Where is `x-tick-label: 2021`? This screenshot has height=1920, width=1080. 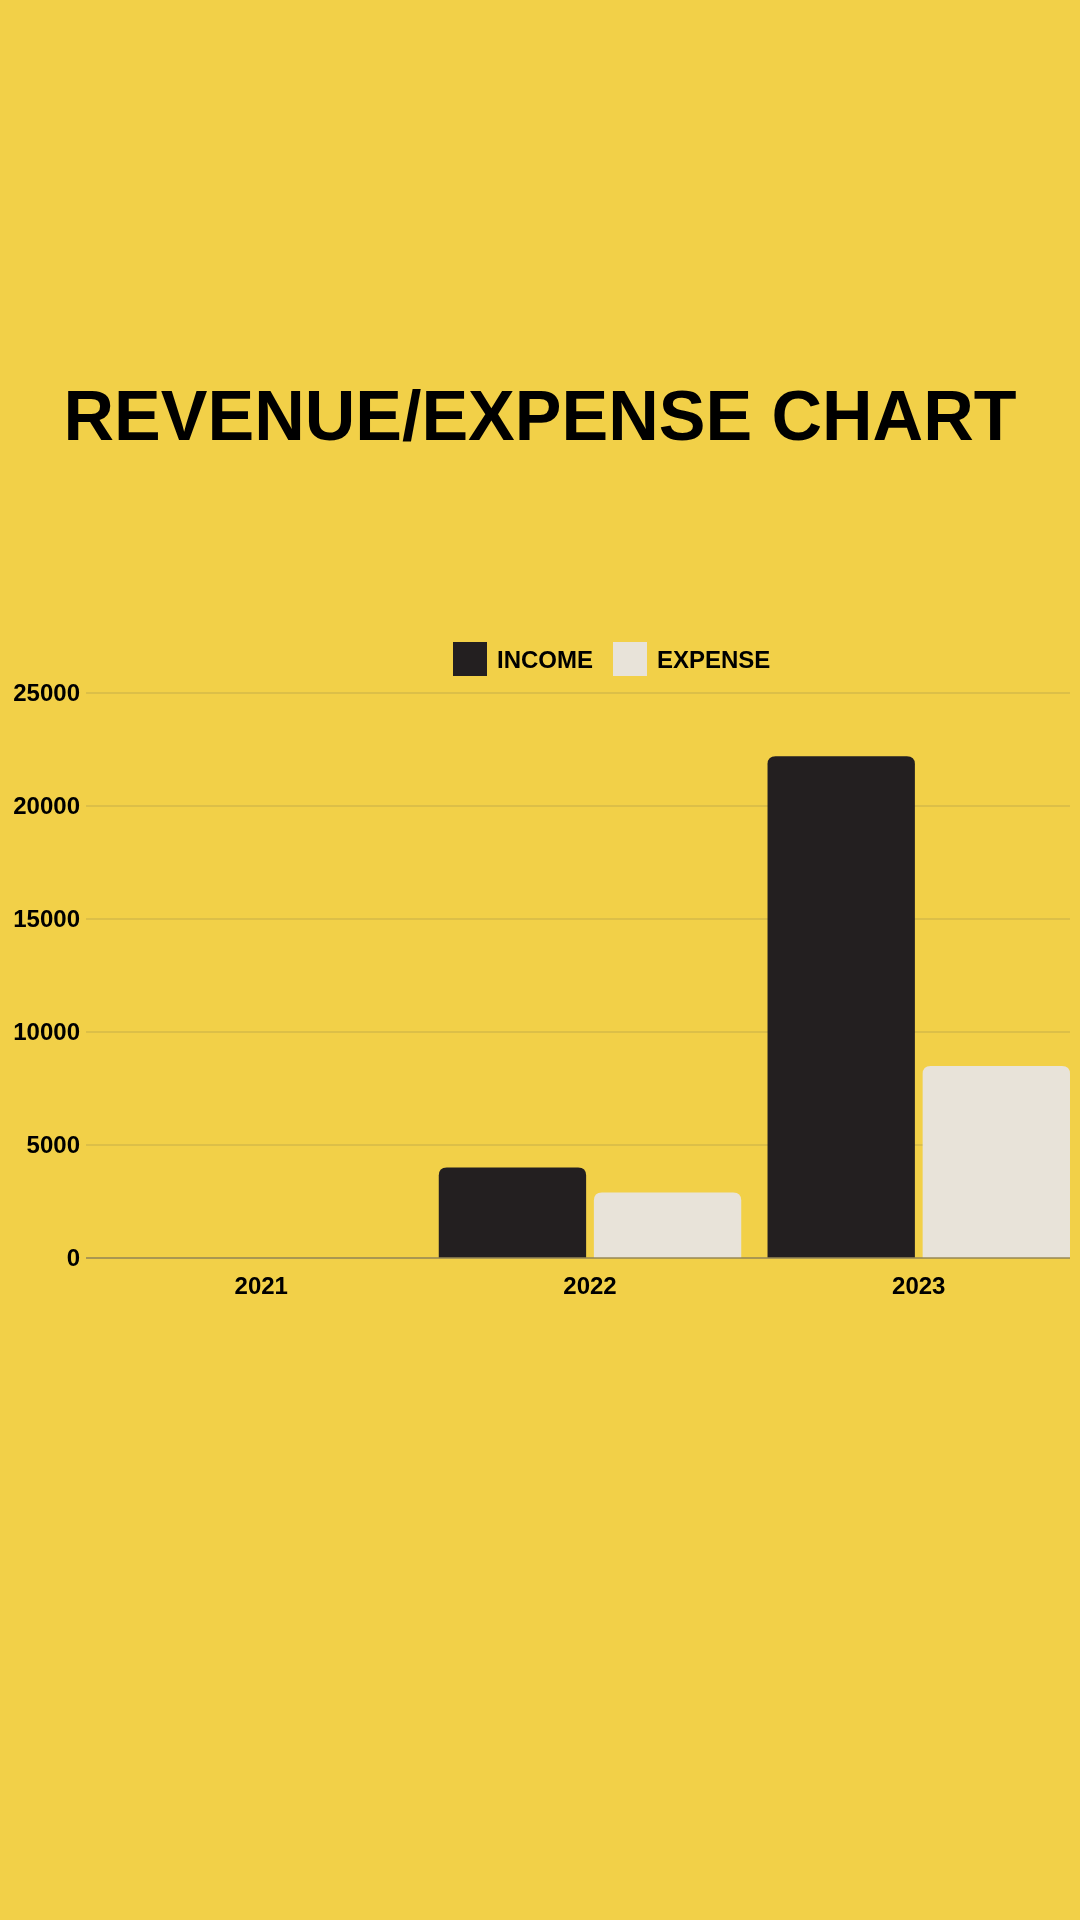 x-tick-label: 2021 is located at coordinates (261, 1285).